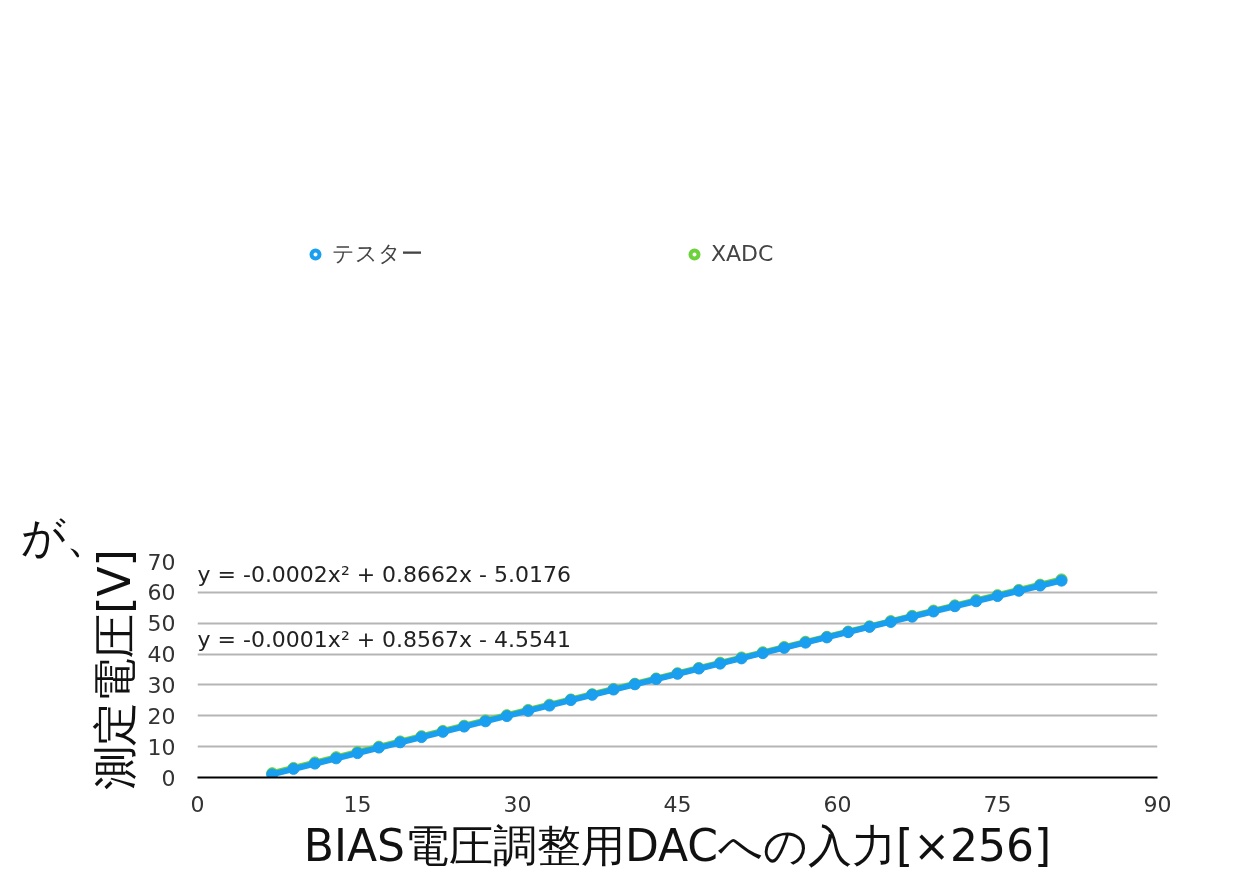  What do you see at coordinates (197, 804) in the screenshot?
I see `x-tick-label: 0` at bounding box center [197, 804].